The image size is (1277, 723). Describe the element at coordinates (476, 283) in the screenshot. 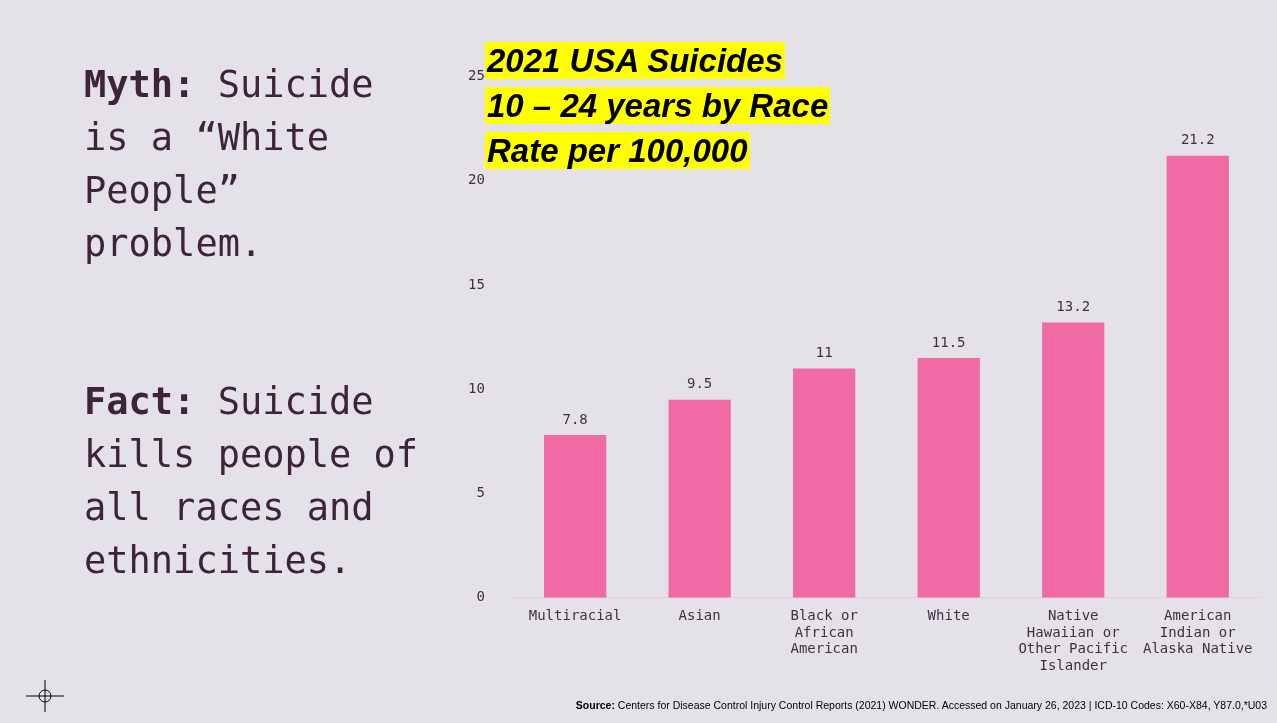

I see `y-tick-label: 15` at that location.